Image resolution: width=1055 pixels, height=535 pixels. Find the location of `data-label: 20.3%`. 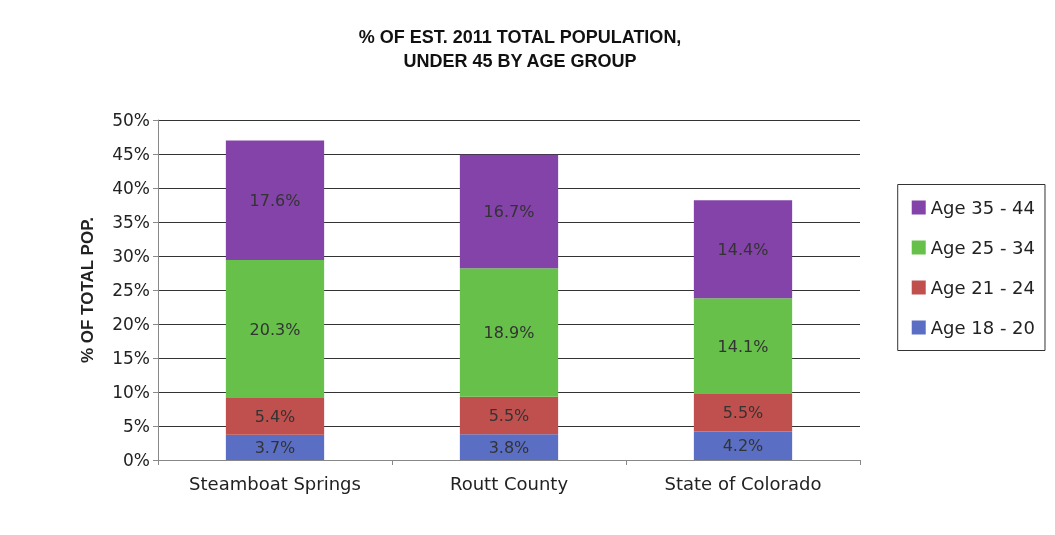

data-label: 20.3% is located at coordinates (275, 329).